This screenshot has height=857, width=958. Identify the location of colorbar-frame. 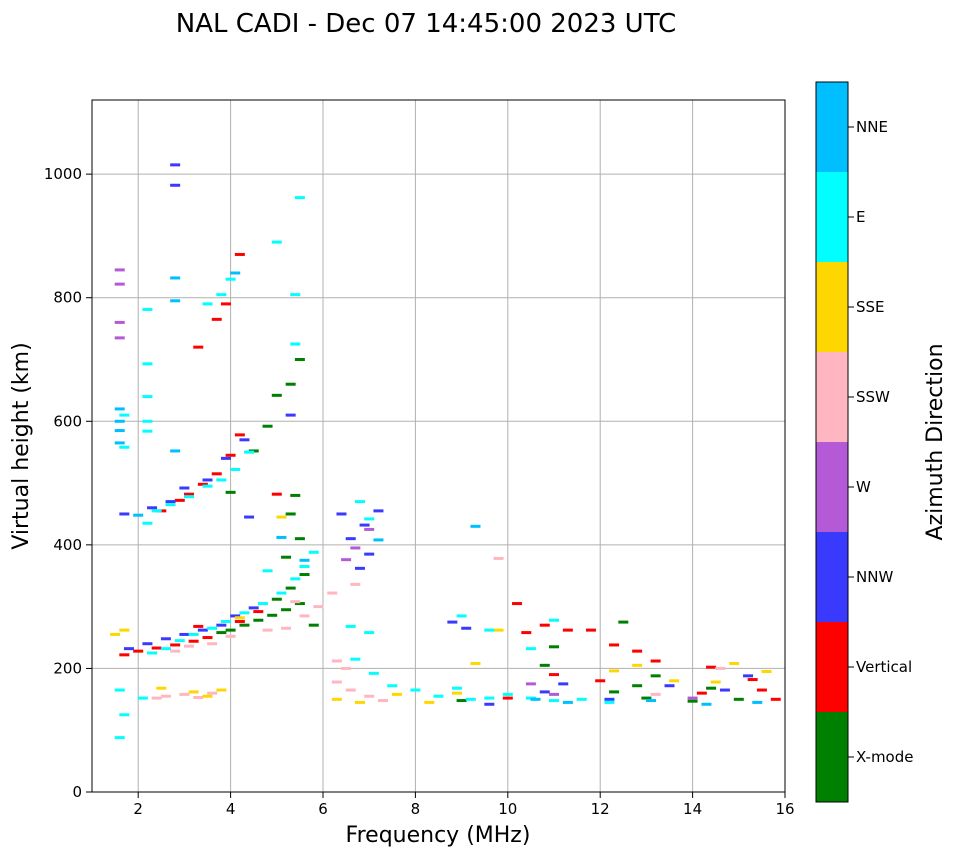
(832, 442).